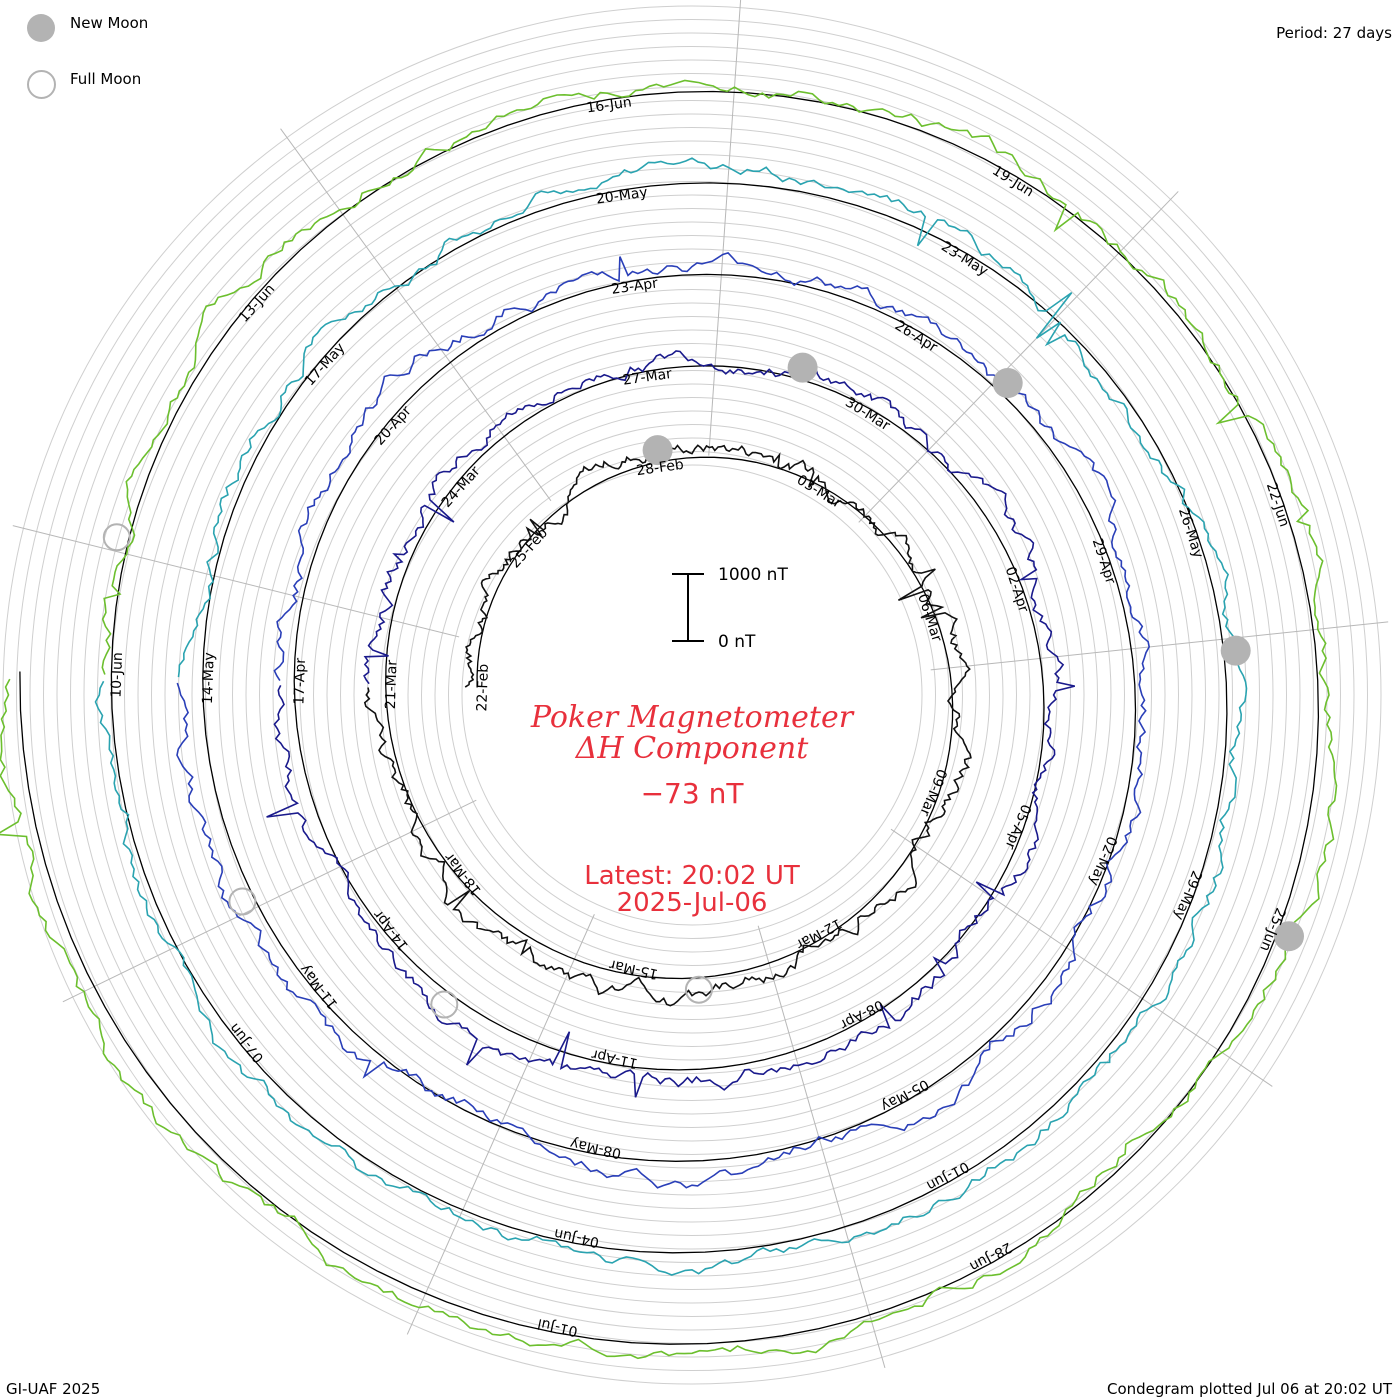 This screenshot has height=1400, width=1400. What do you see at coordinates (1017, 827) in the screenshot?
I see `date-label: 05-Apr` at bounding box center [1017, 827].